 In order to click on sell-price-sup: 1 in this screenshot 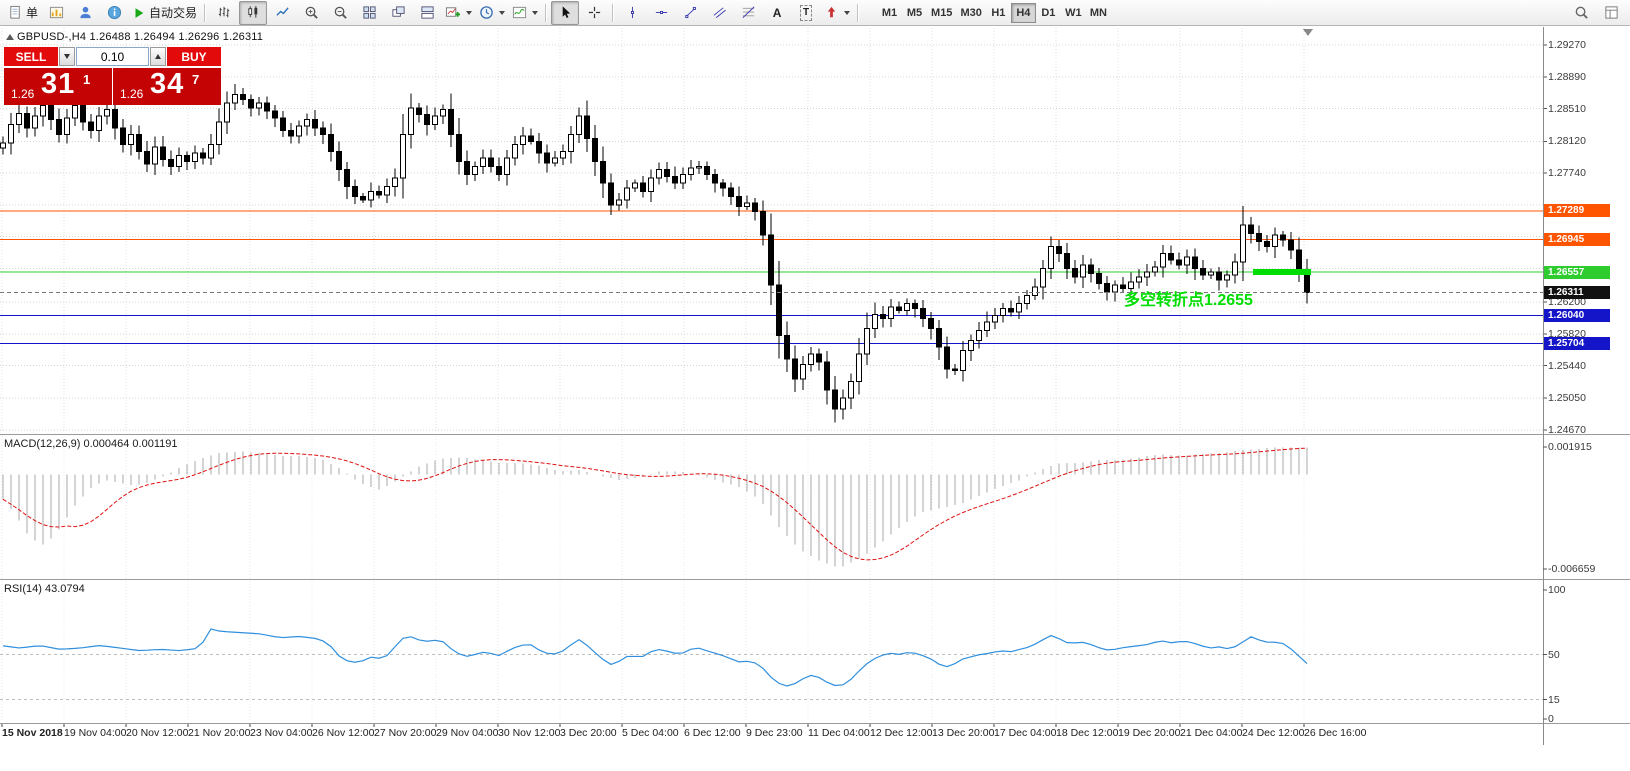, I will do `click(87, 79)`.